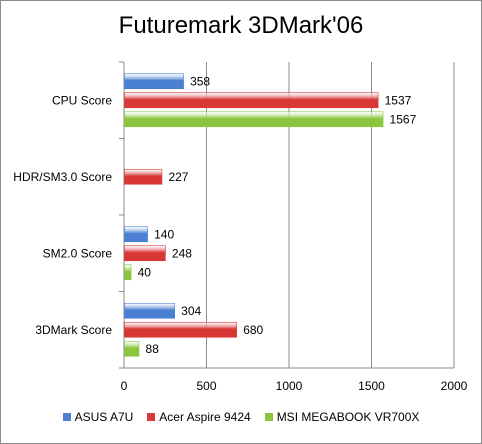 Image resolution: width=482 pixels, height=444 pixels. I want to click on legend-item: MSI MEGABOOK VR700X, so click(342, 417).